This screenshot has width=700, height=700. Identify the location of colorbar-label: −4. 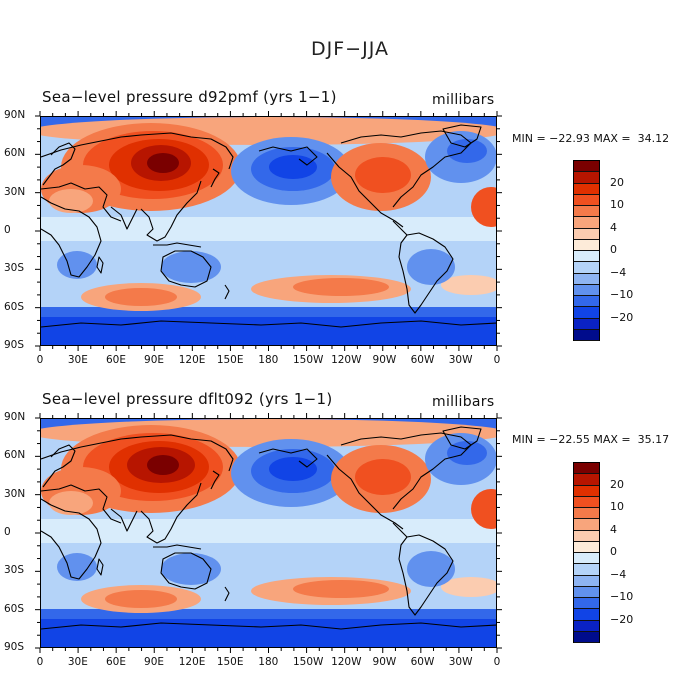
(618, 574).